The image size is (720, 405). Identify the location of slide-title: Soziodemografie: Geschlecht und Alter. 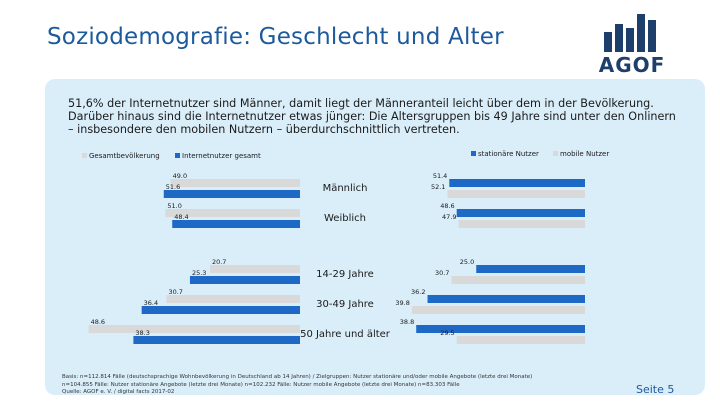
(275, 37).